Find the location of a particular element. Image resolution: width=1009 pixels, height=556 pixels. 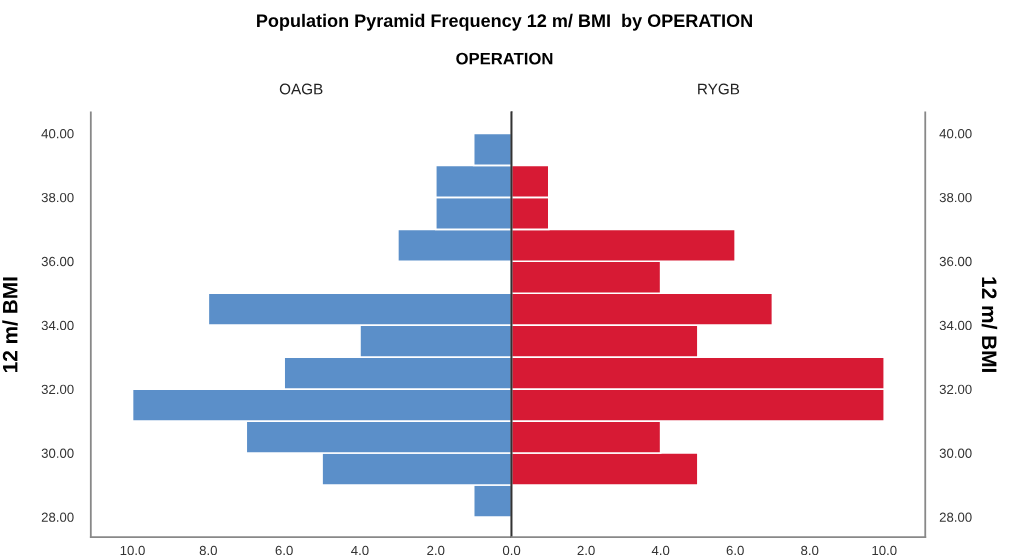

x-tick-label: 0.0 is located at coordinates (511, 550).